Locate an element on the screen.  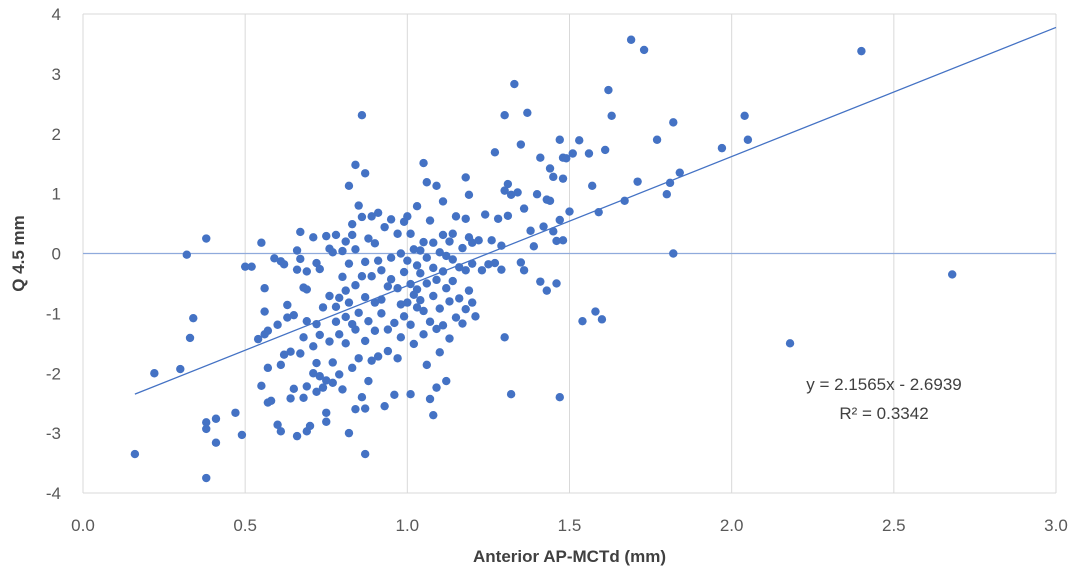
x-tick-label: 3.0 is located at coordinates (1056, 525).